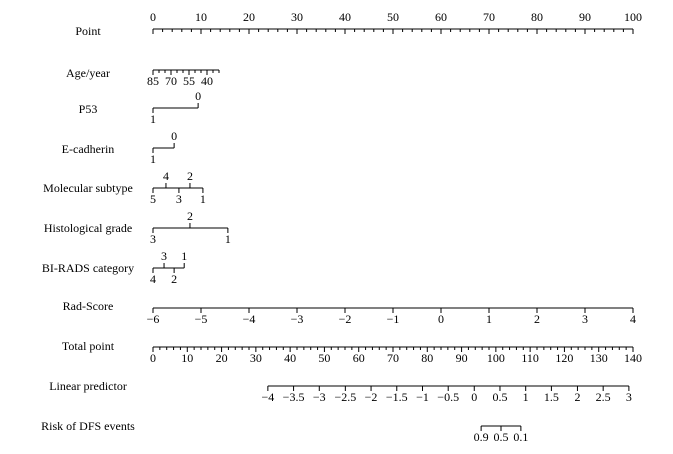  I want to click on tick-label: −6, so click(153, 319).